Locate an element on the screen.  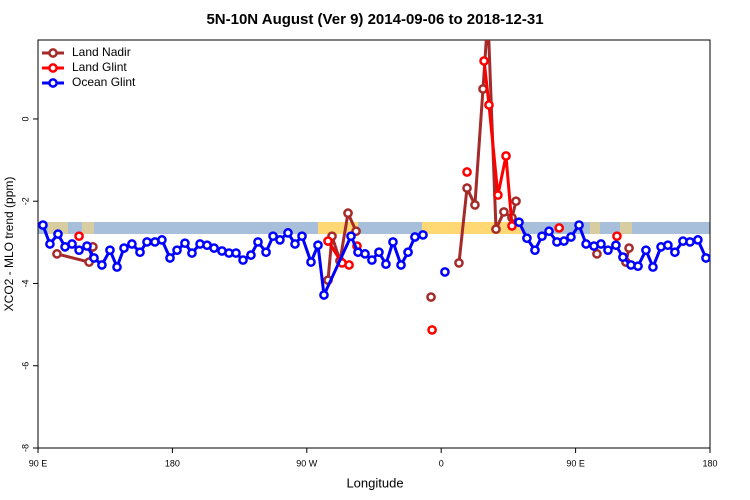
x-tick-label: 90 E is located at coordinates (38, 463).